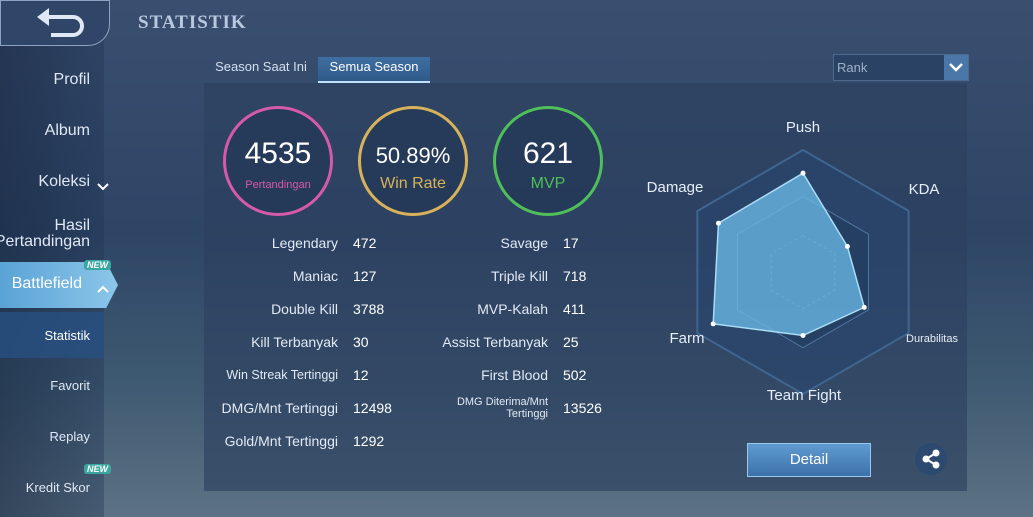 The image size is (1033, 517). Describe the element at coordinates (304, 309) in the screenshot. I see `stat-label: Double Kill` at that location.